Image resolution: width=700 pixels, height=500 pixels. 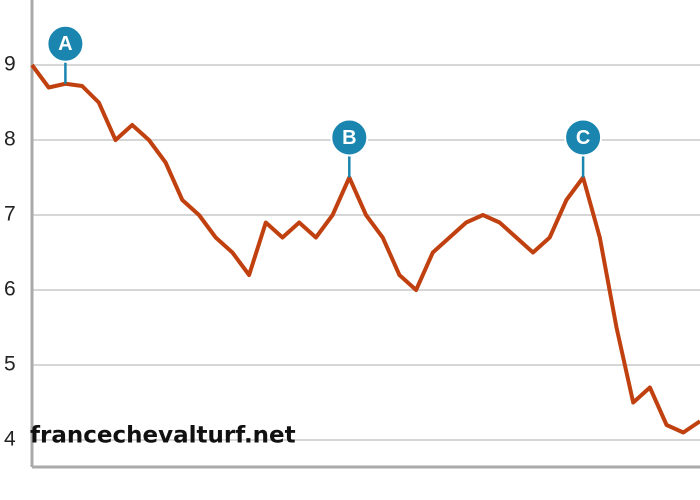 I want to click on y-tick-label: 5, so click(x=10, y=364).